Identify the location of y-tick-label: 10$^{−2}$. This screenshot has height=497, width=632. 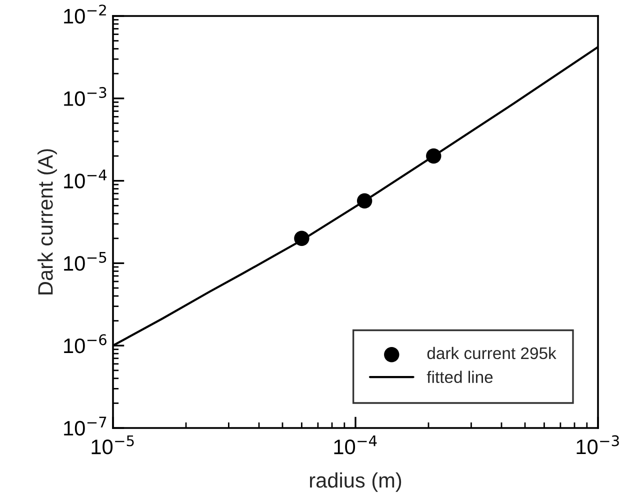
(85, 14).